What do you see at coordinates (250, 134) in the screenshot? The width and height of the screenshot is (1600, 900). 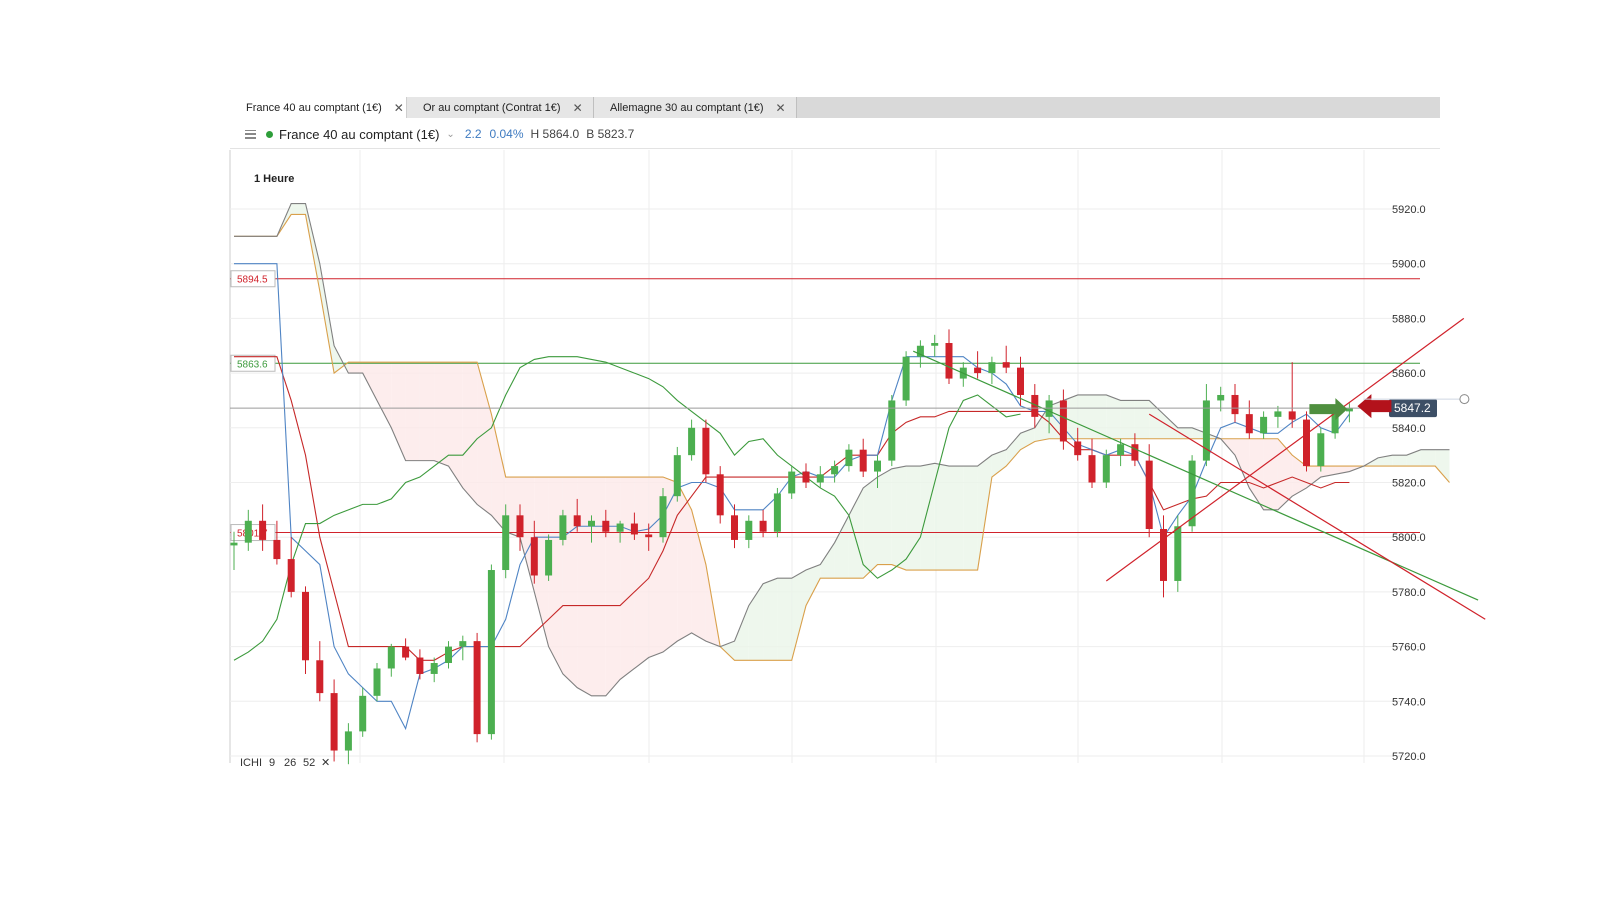 I see `menu-icon` at bounding box center [250, 134].